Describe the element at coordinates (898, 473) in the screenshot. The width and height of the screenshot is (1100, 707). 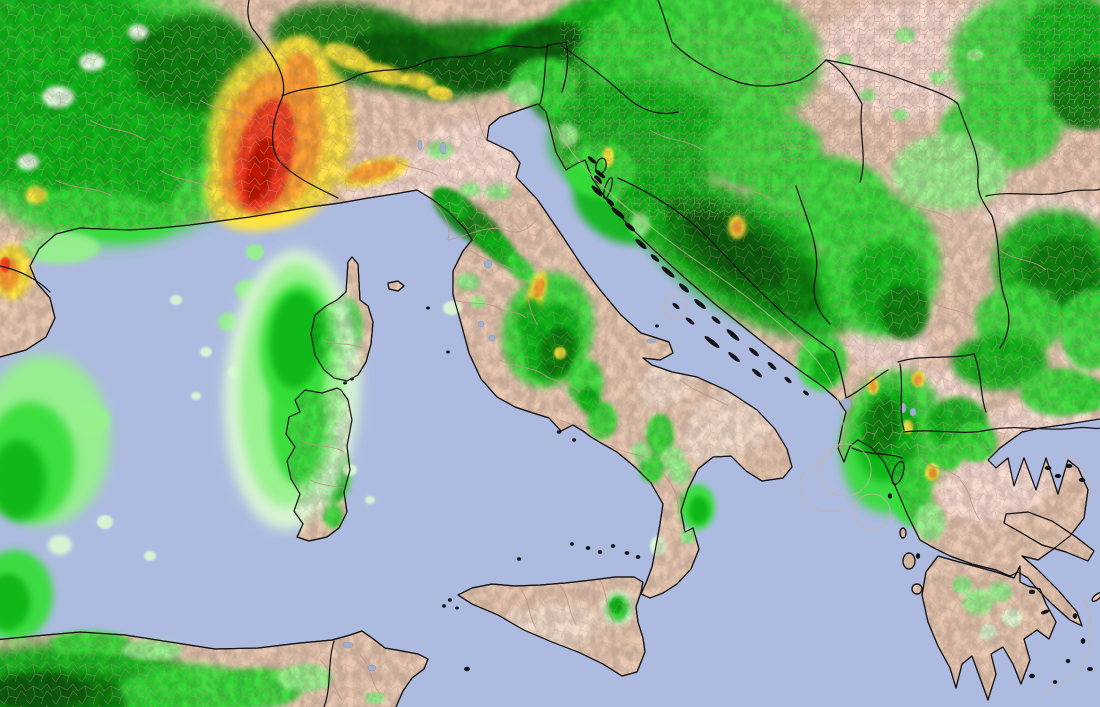
I see `coastline-corfu-island` at that location.